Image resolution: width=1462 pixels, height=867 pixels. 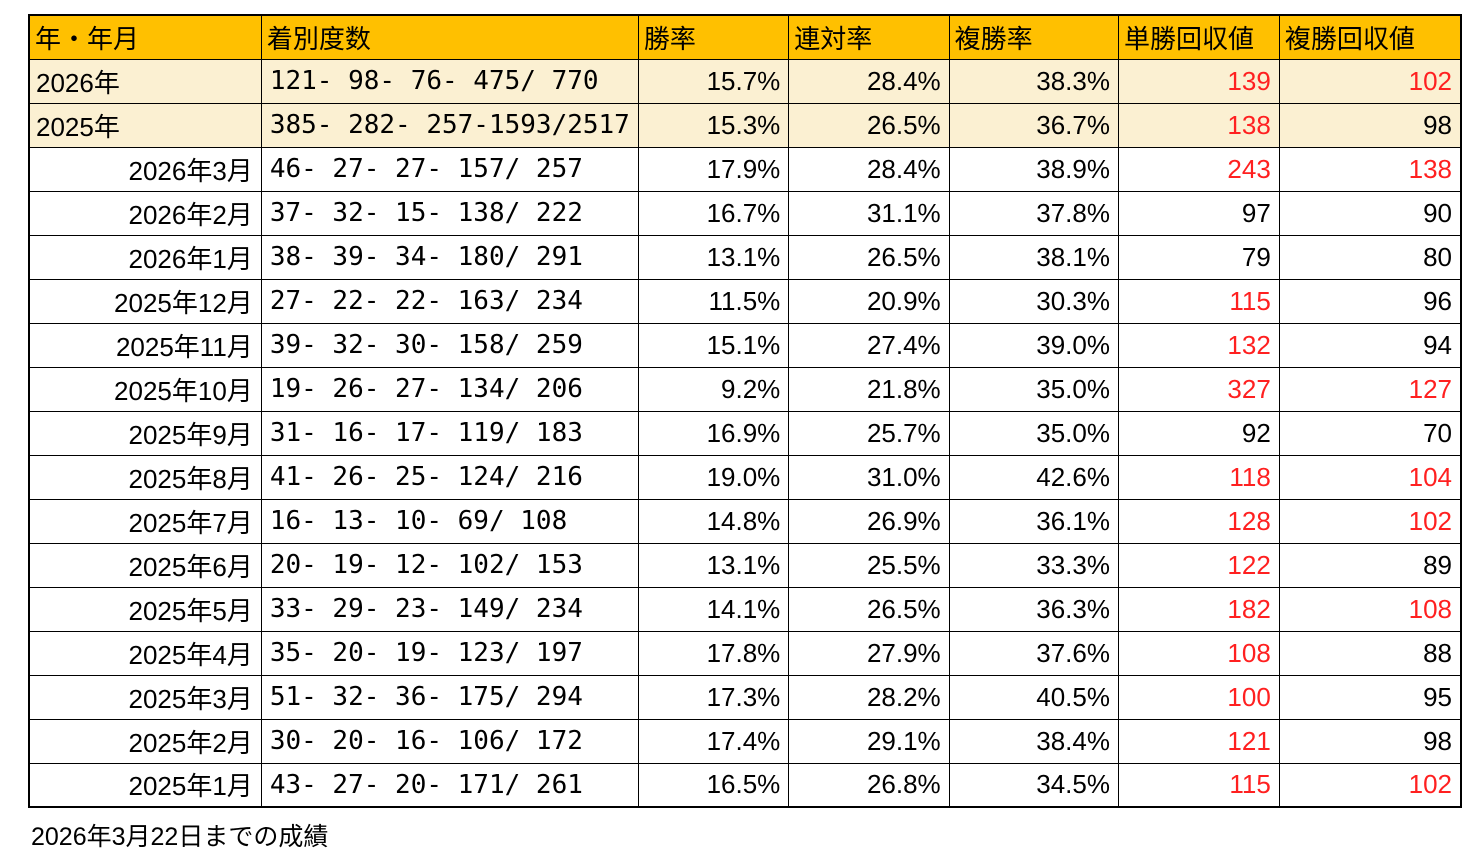 I want to click on win_rate-cell: 17.9%, so click(x=713, y=169).